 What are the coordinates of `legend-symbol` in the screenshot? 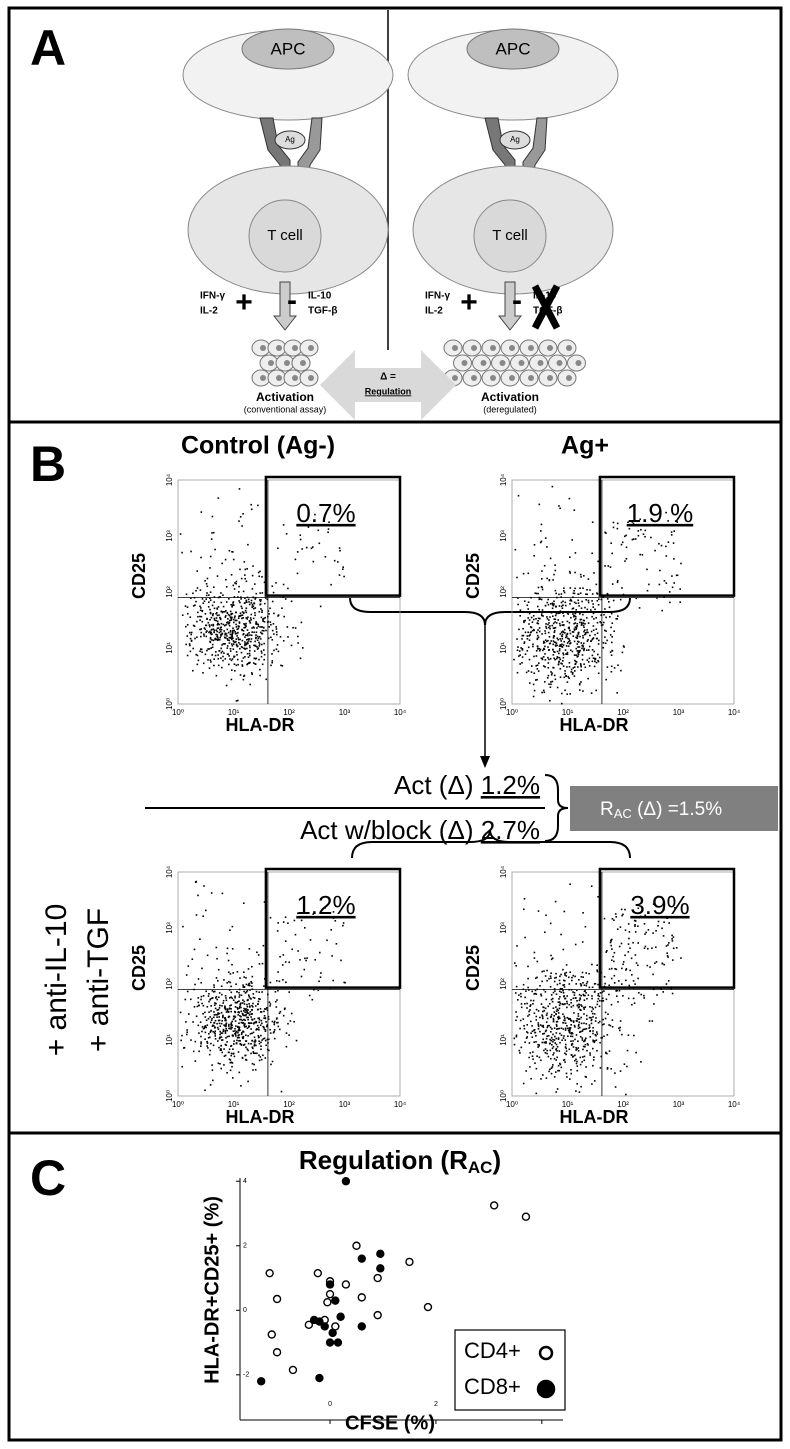 It's located at (546, 1353).